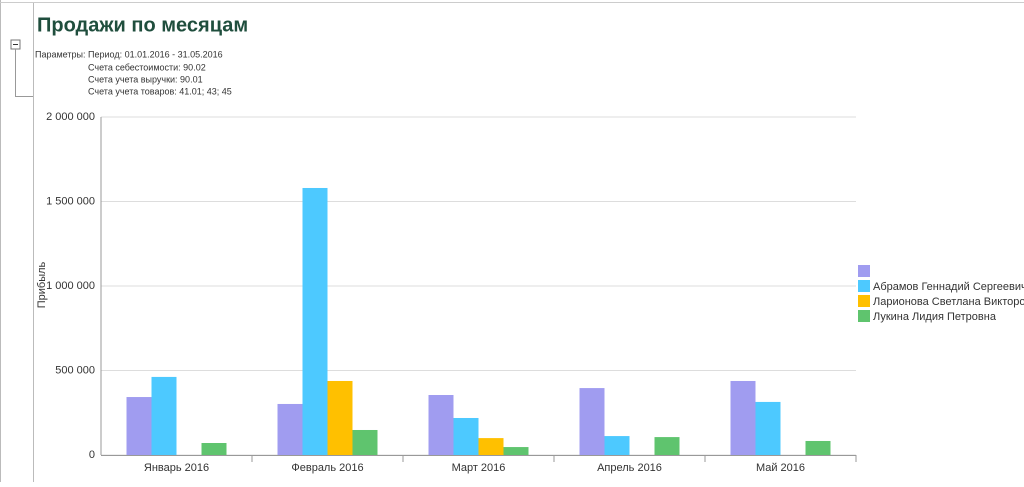 The image size is (1024, 487). What do you see at coordinates (70, 201) in the screenshot?
I see `y-tick-label: 1 500 000` at bounding box center [70, 201].